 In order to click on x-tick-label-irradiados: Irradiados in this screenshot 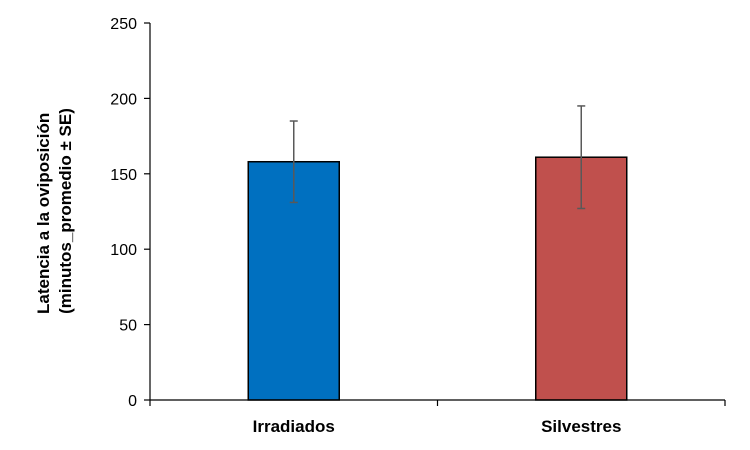, I will do `click(294, 426)`.